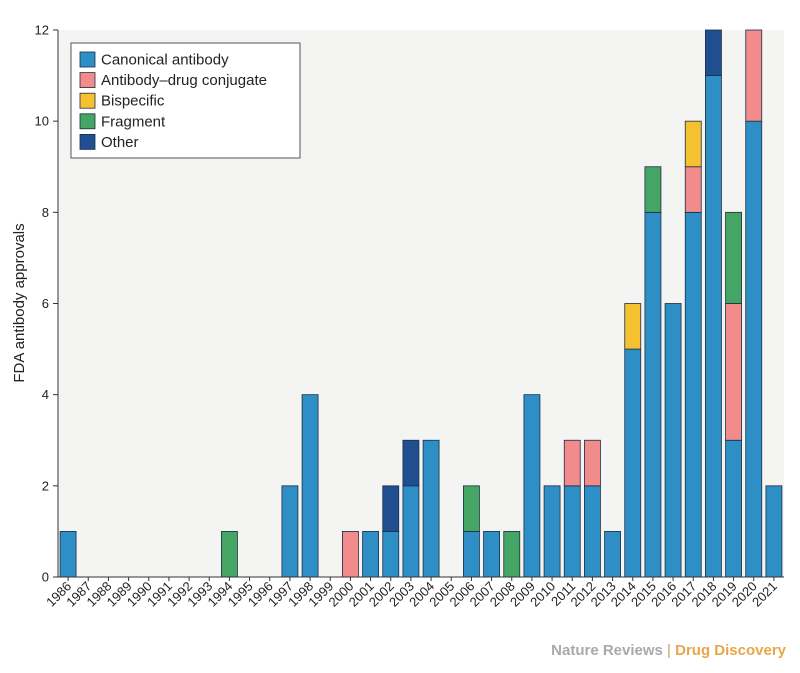 This screenshot has height=673, width=800. I want to click on journal-credit: Nature Reviews | Drug Discovery, so click(668, 650).